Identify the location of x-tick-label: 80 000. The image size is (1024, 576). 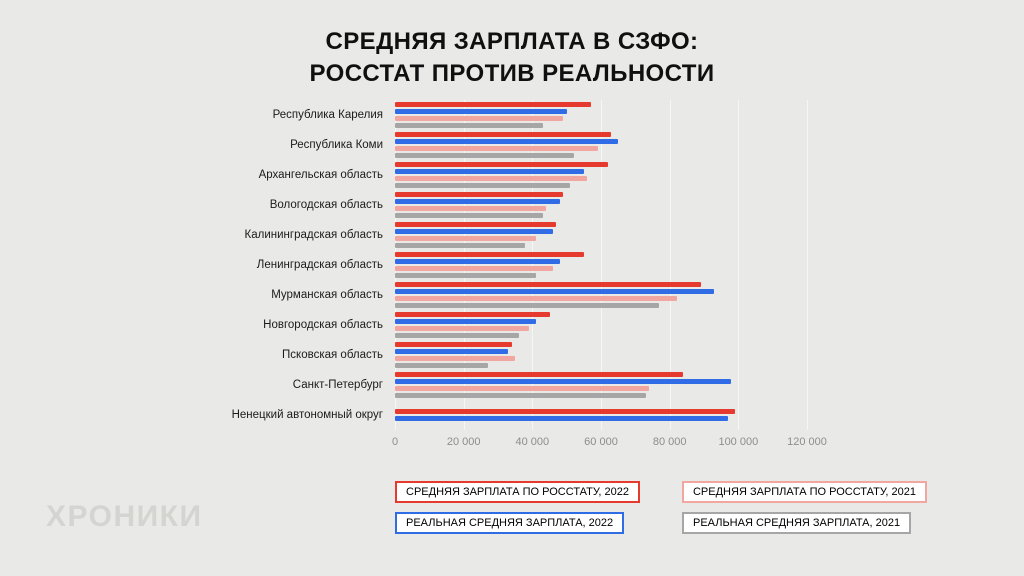
(669, 442).